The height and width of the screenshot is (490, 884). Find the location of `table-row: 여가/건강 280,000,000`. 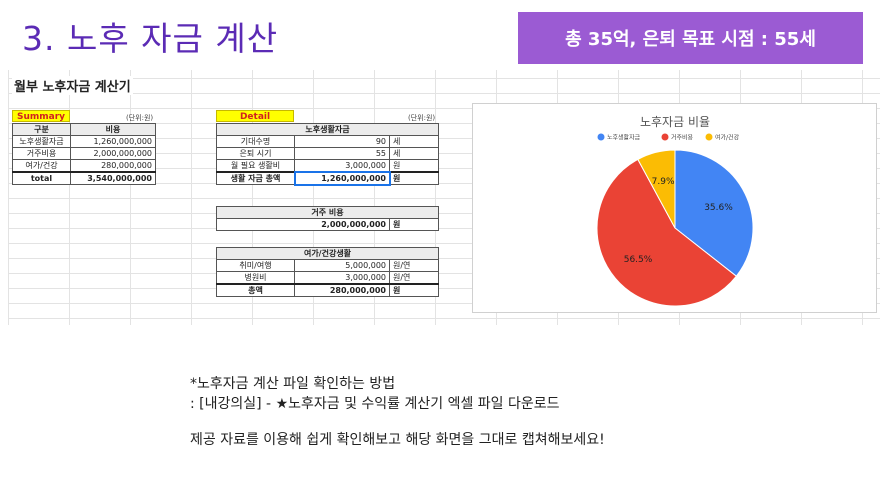

table-row: 여가/건강 280,000,000 is located at coordinates (84, 166).